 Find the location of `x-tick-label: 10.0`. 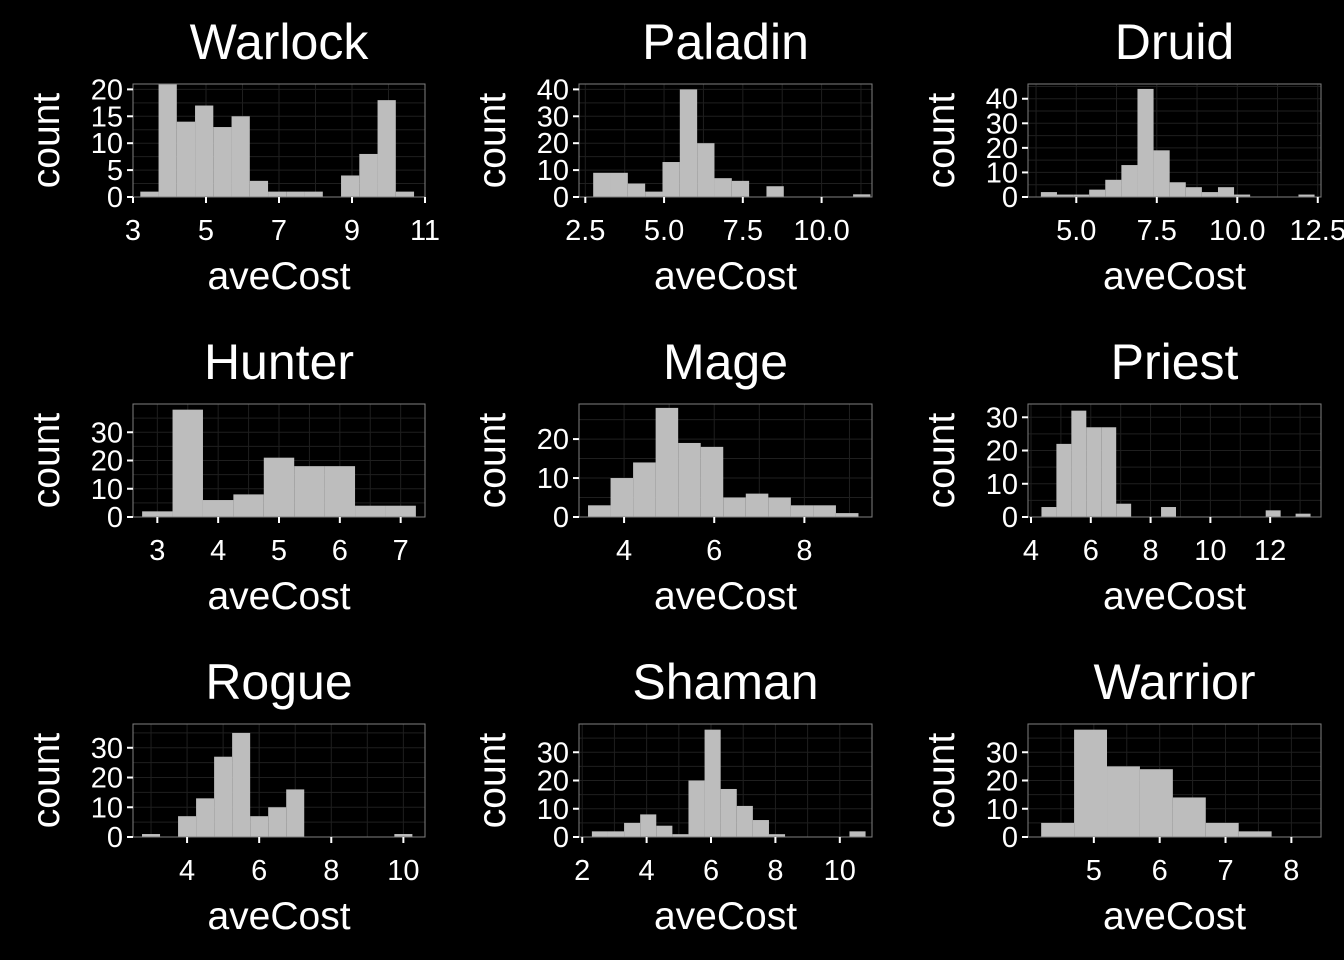

x-tick-label: 10.0 is located at coordinates (821, 231).